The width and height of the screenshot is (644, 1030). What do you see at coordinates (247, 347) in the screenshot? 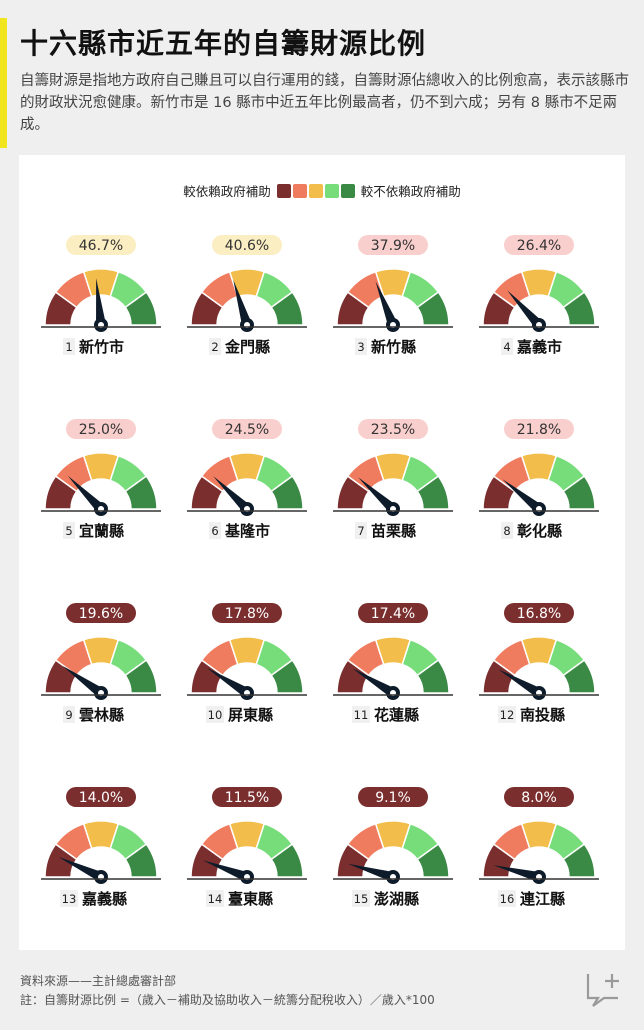
I see `region-name: 金門縣` at bounding box center [247, 347].